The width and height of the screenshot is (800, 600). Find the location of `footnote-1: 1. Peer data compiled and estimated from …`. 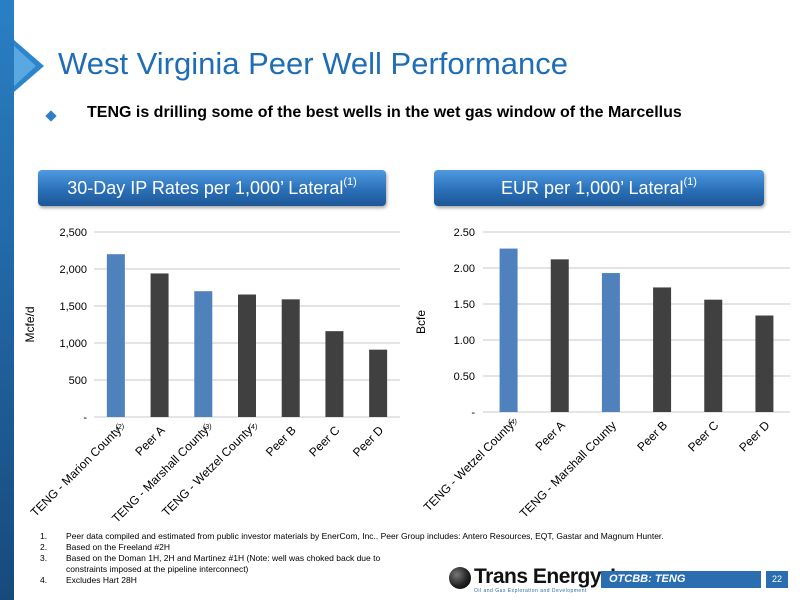

footnote-1: 1. Peer data compiled and estimated from … is located at coordinates (352, 536).